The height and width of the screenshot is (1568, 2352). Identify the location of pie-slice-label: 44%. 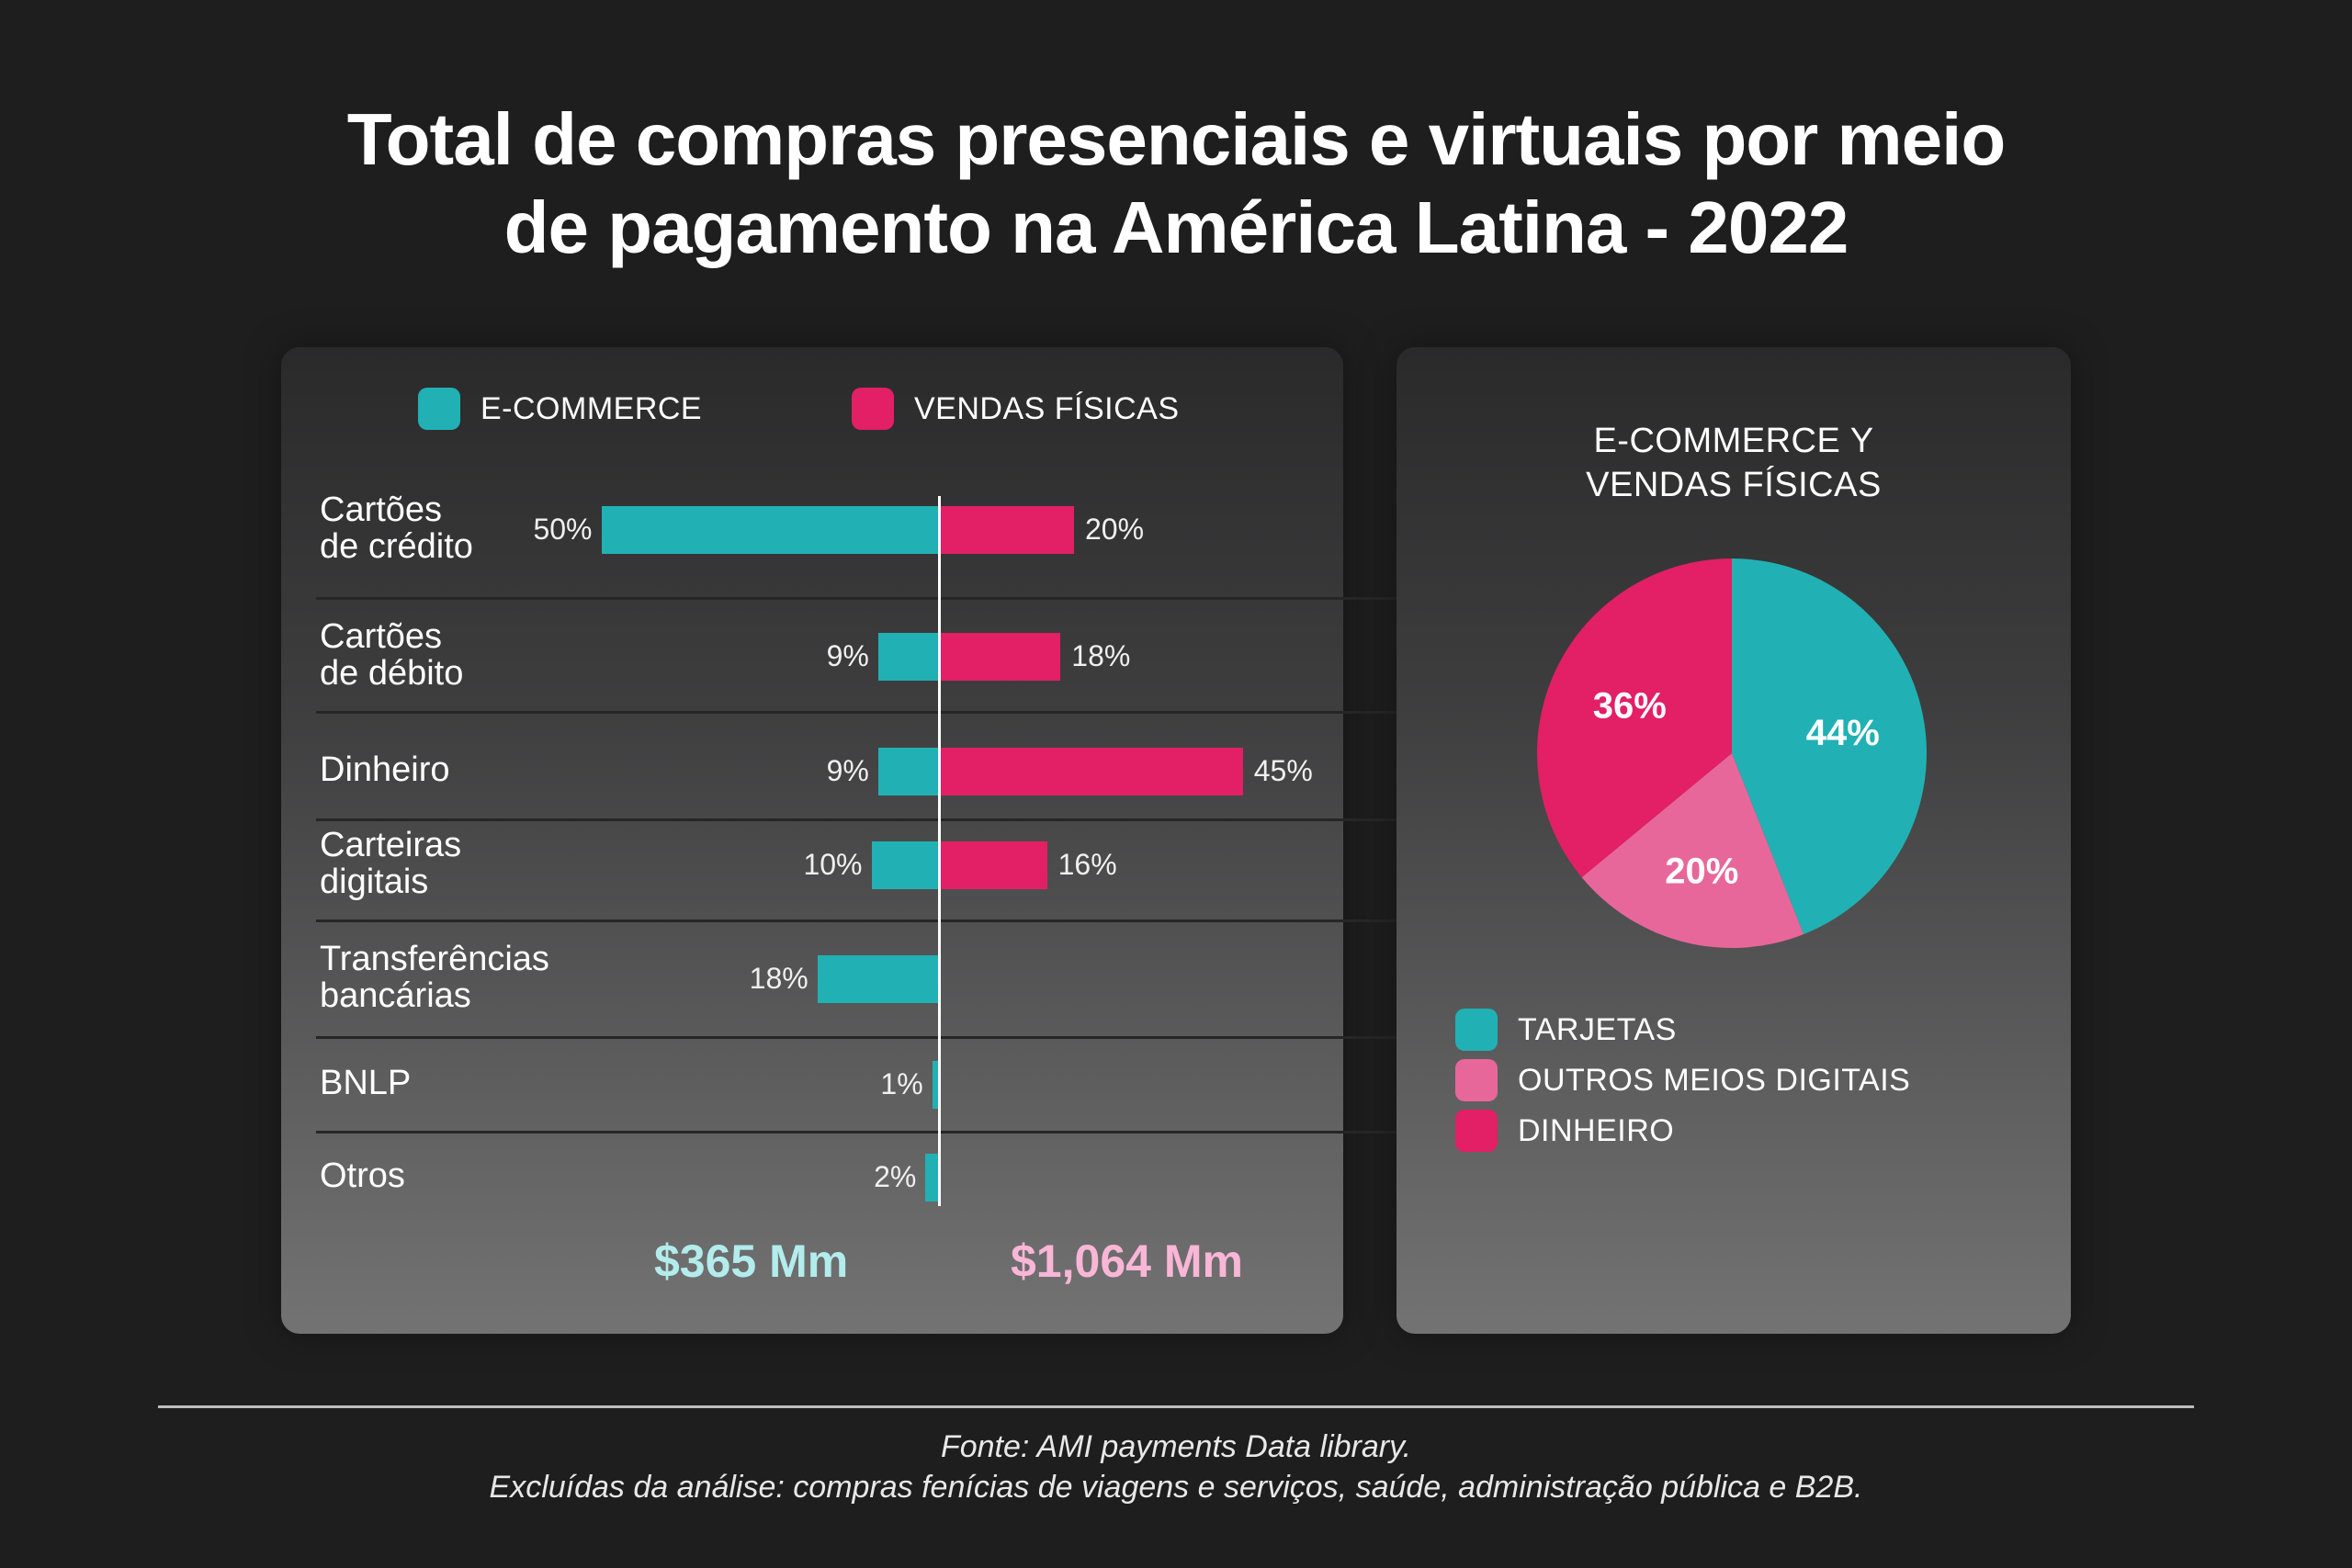
(1843, 733).